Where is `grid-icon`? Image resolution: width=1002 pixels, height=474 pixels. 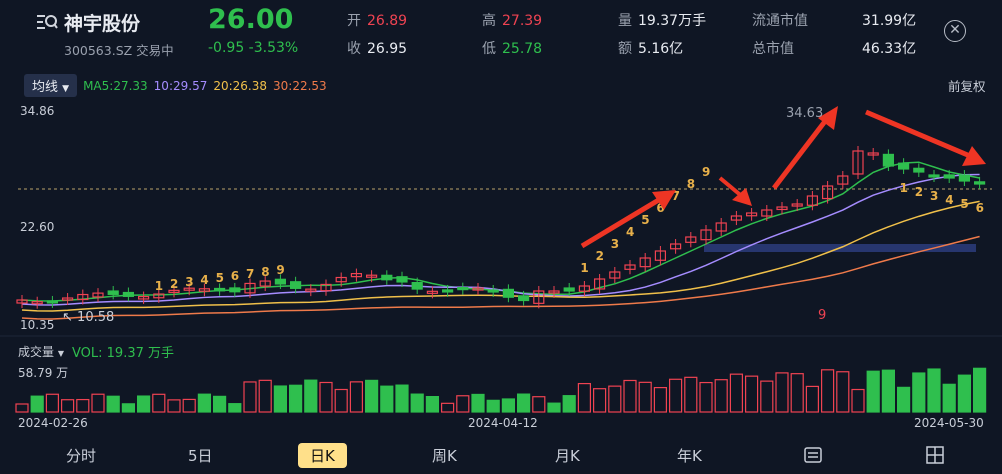
grid-icon is located at coordinates (935, 455).